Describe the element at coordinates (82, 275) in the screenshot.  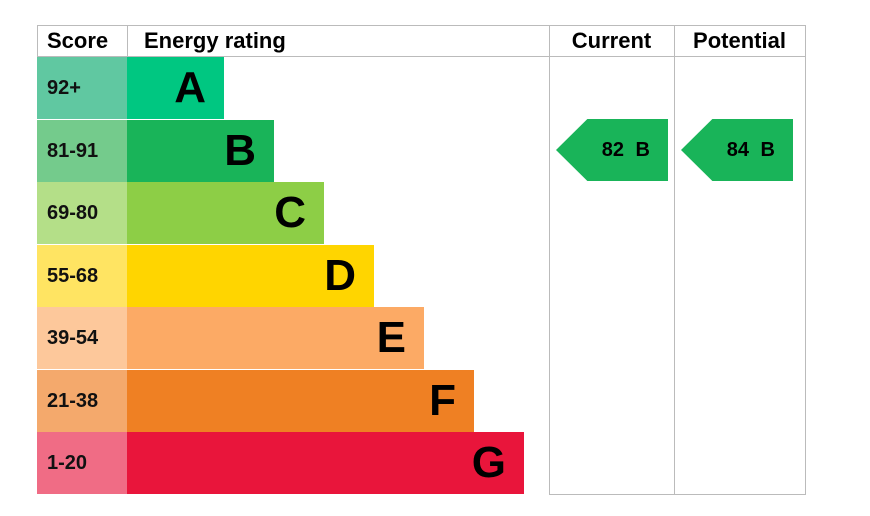
I see `score-cell-d: 55-68` at that location.